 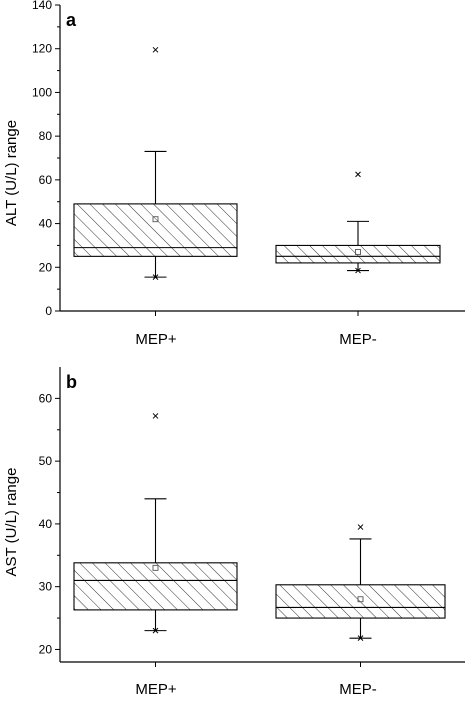 I want to click on panel-b-min-marker-mep-minus, so click(x=360, y=638).